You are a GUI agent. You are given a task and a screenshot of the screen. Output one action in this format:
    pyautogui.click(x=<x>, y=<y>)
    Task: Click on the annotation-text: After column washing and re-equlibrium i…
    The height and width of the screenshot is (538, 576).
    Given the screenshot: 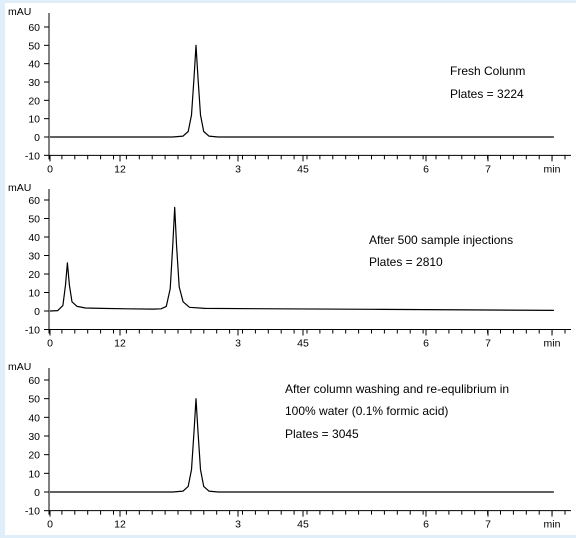 What is the action you would take?
    pyautogui.click(x=397, y=389)
    